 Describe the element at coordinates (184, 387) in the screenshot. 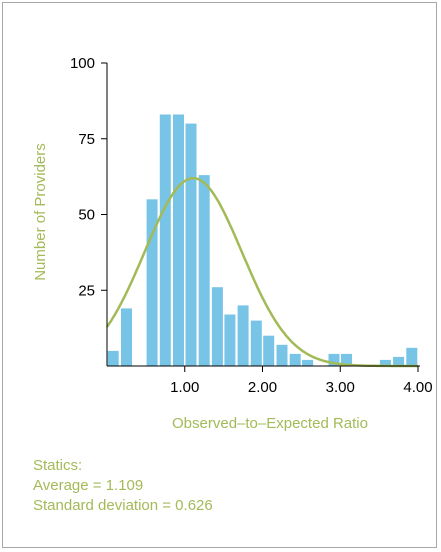

I see `x-tick-label: 1.00` at that location.